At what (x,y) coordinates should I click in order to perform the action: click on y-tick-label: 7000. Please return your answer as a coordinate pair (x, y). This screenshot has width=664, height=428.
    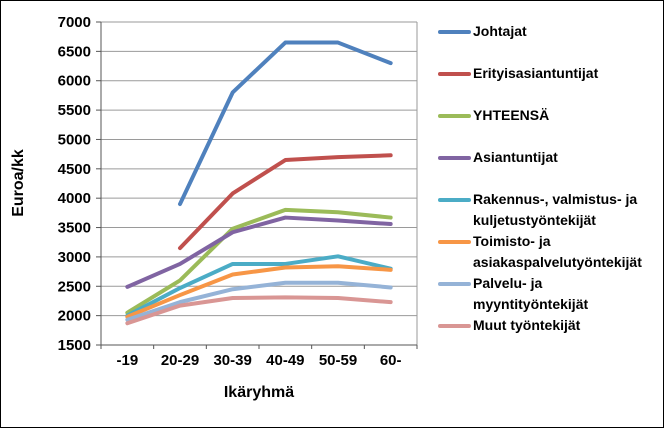
    Looking at the image, I should click on (74, 22).